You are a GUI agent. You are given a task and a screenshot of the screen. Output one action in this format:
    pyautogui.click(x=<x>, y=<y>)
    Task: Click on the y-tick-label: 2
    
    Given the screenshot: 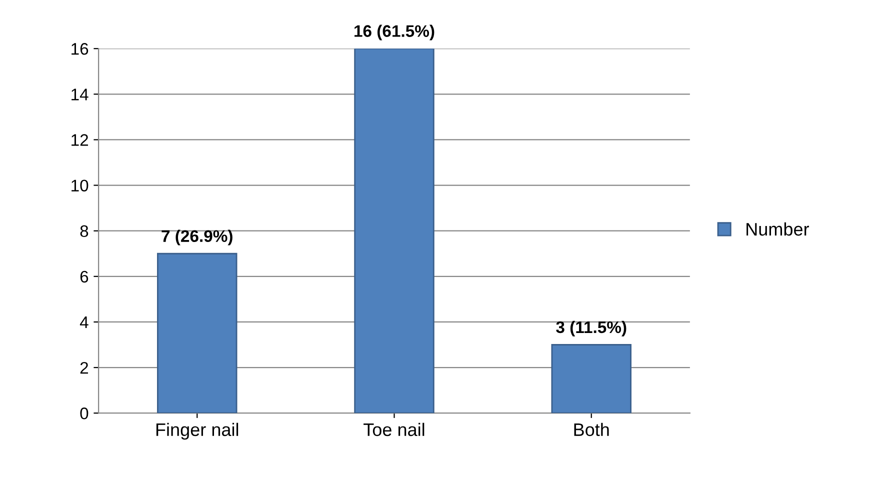 What is the action you would take?
    pyautogui.click(x=84, y=368)
    